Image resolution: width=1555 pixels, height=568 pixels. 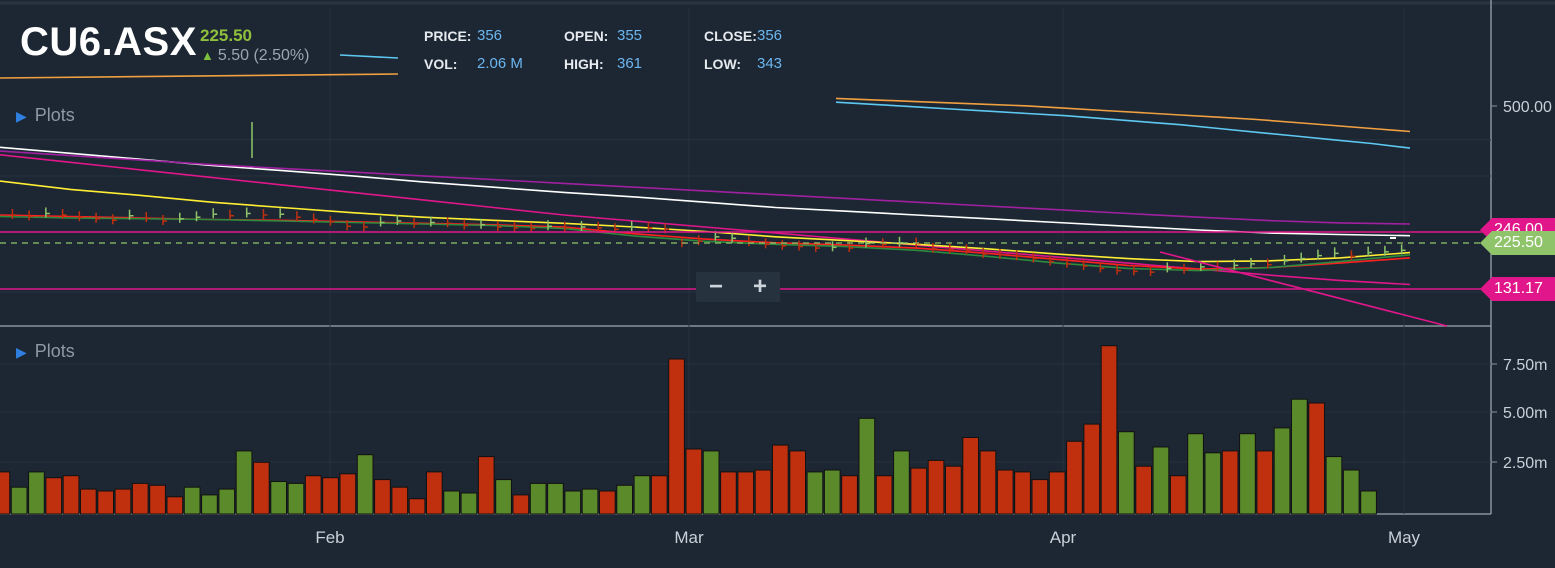 What do you see at coordinates (584, 64) in the screenshot?
I see `high-label: HIGH:` at bounding box center [584, 64].